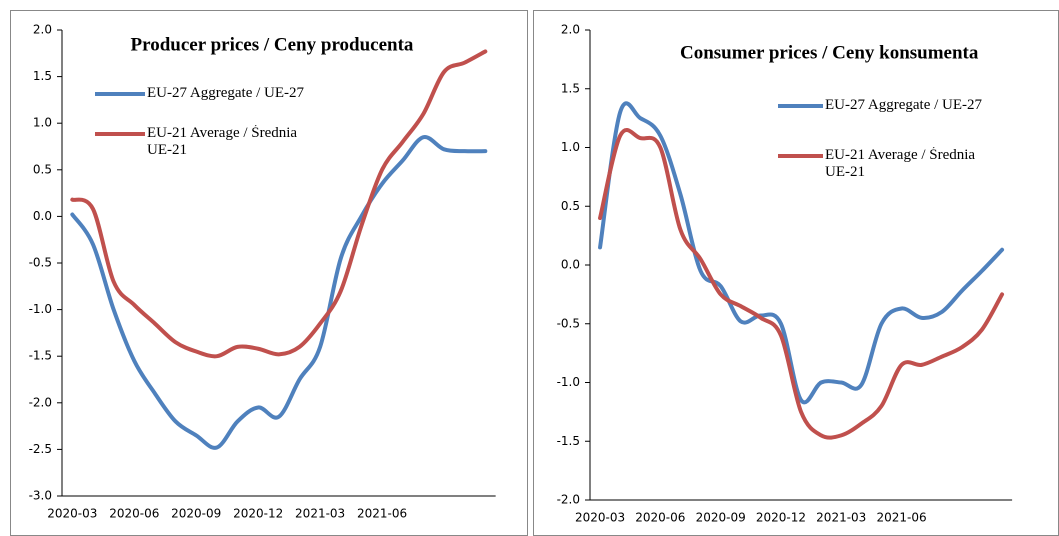 This screenshot has height=536, width=1059. I want to click on chart-title: Producer prices / Ceny producenta, so click(272, 44).